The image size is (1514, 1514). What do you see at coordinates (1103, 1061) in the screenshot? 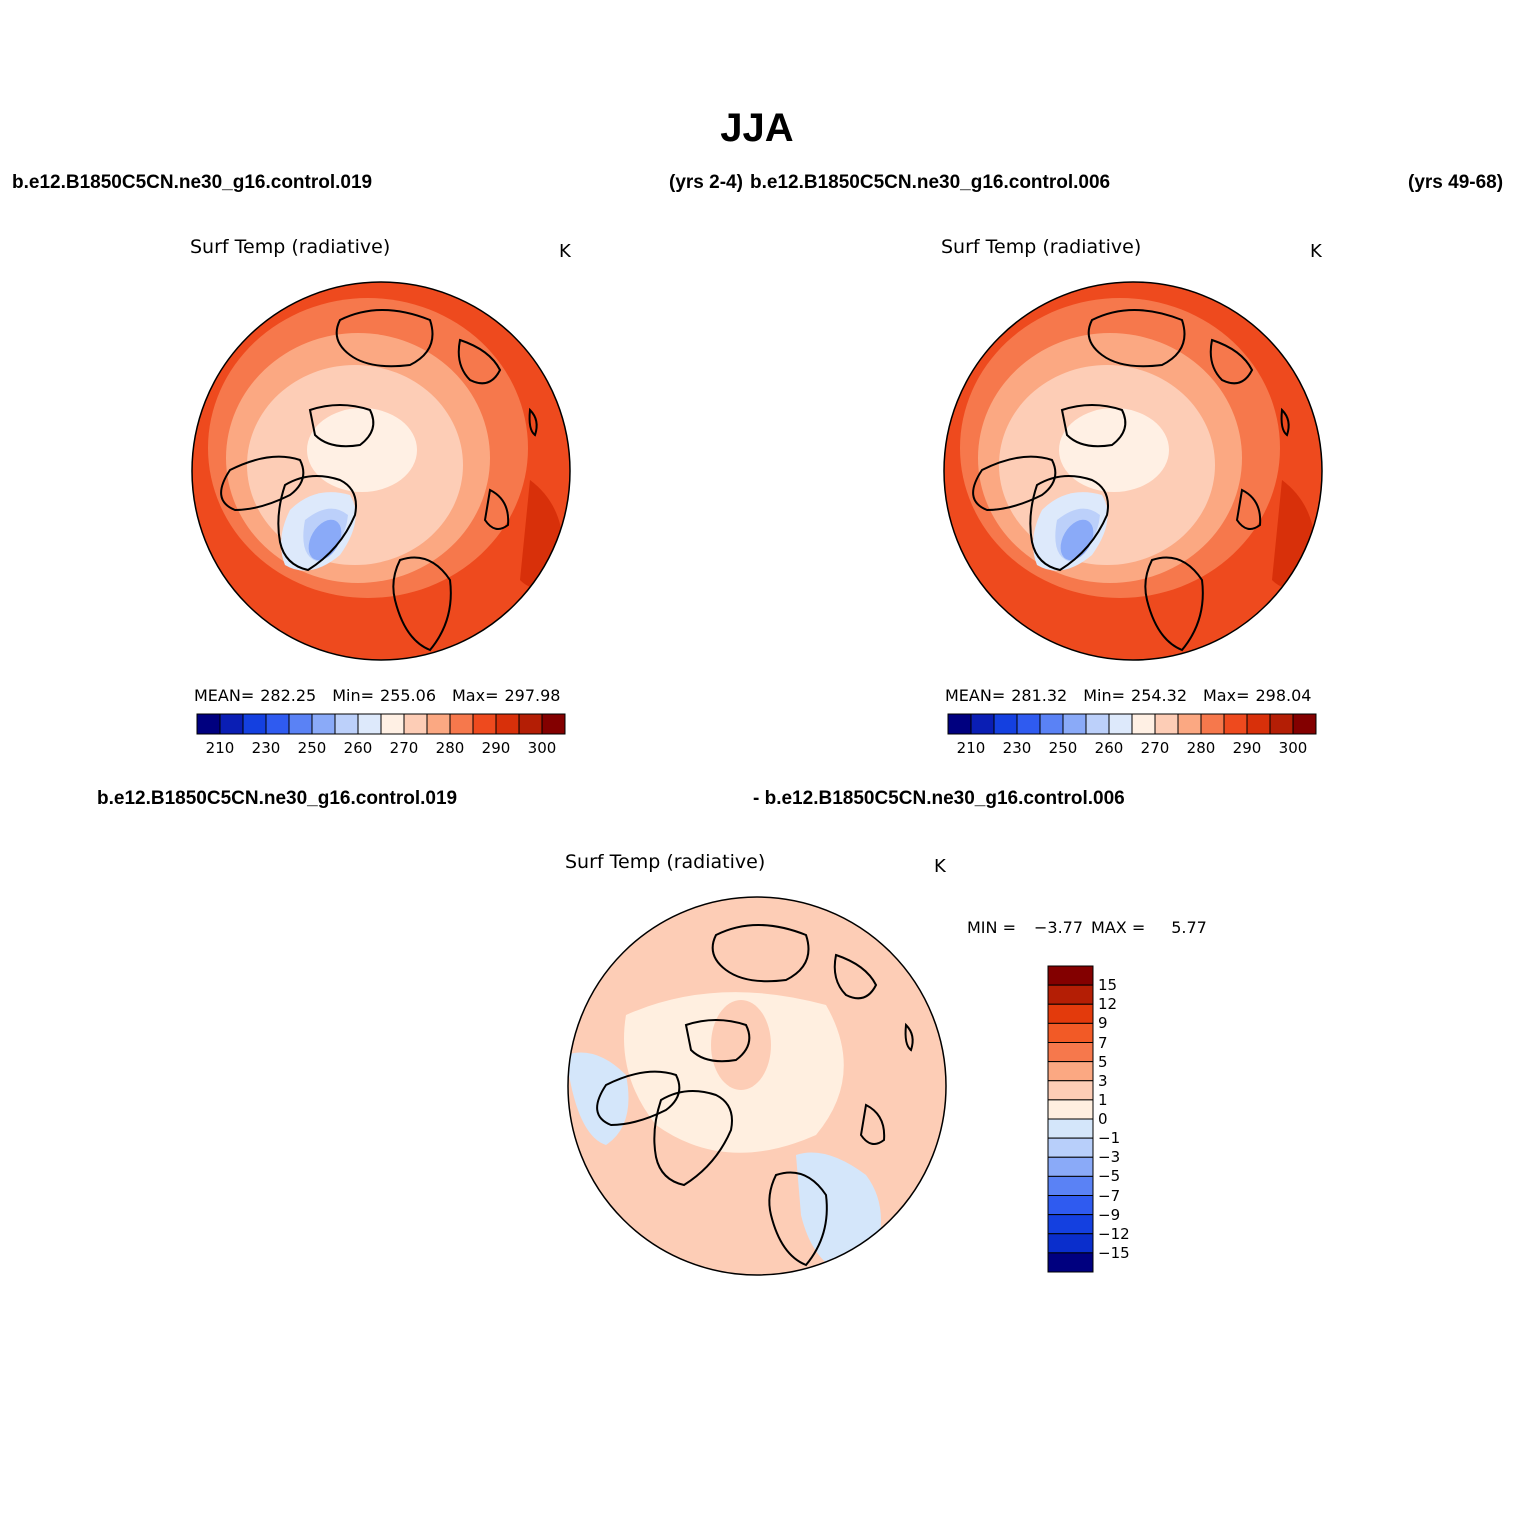
I see `colorbar-tick-label: 5` at bounding box center [1103, 1061].